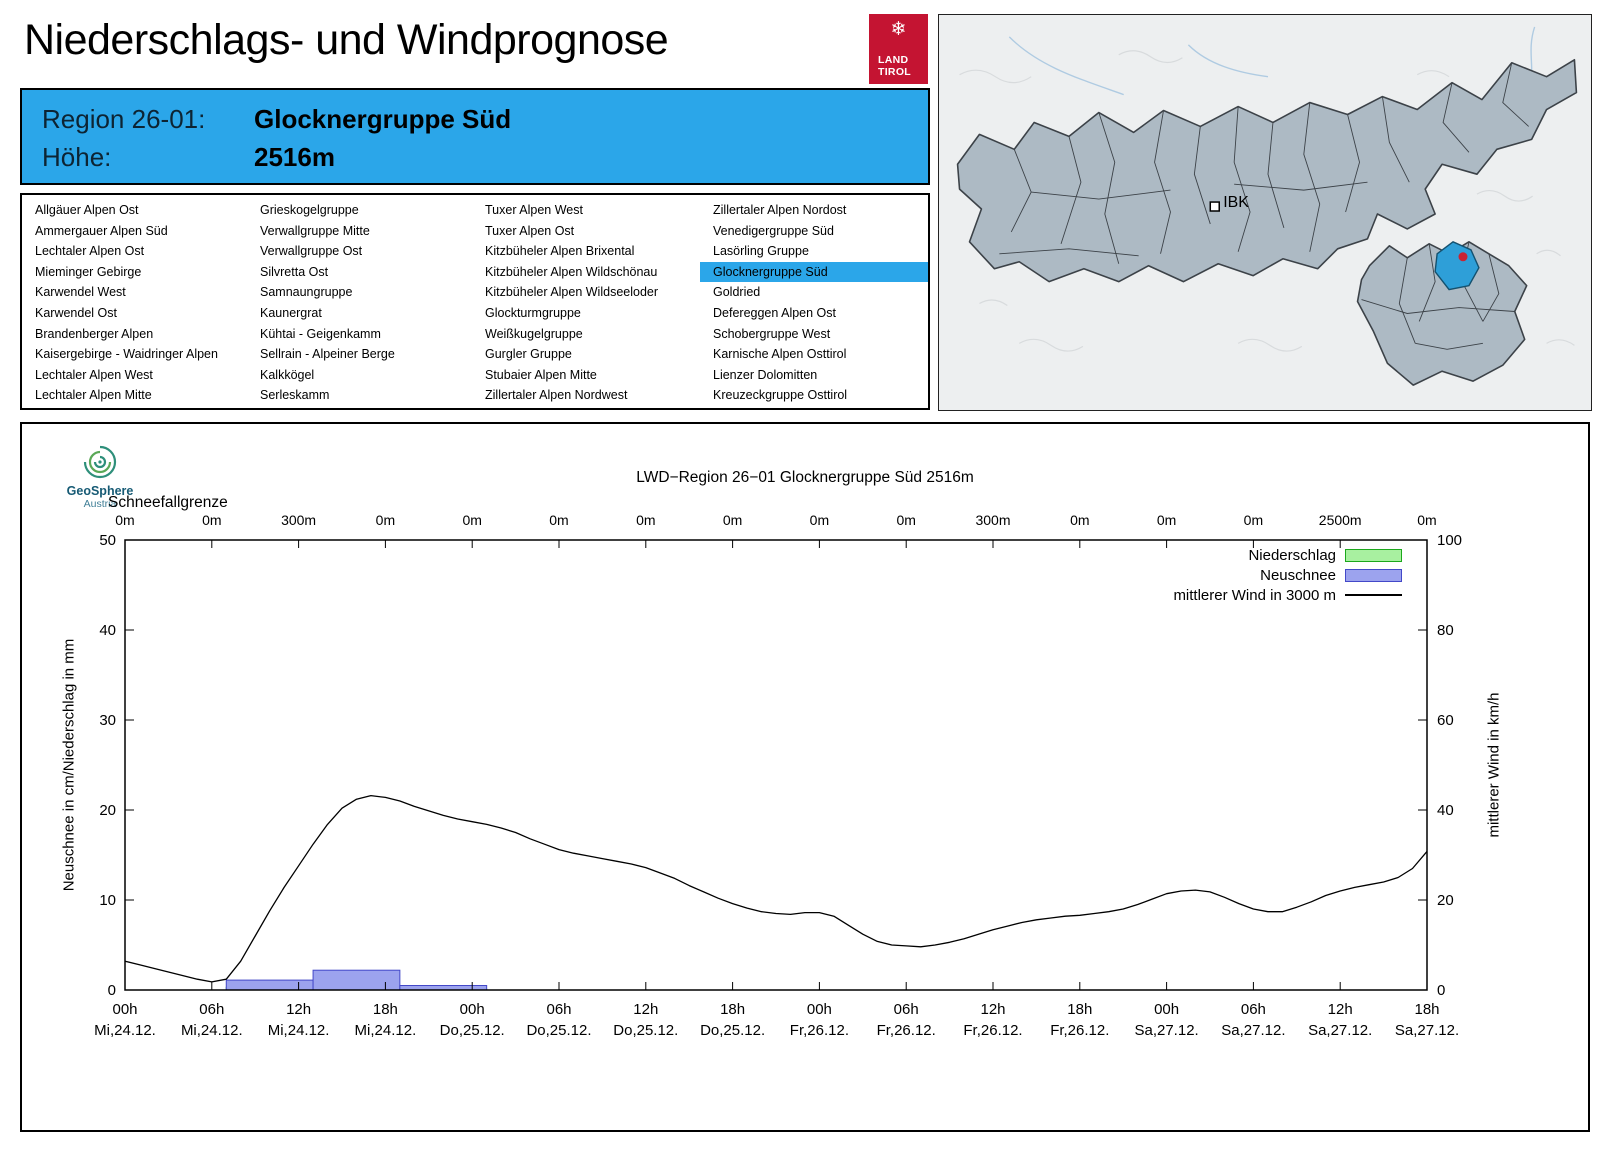 The width and height of the screenshot is (1600, 1153). What do you see at coordinates (77, 156) in the screenshot?
I see `altitude-label: Höhe:` at bounding box center [77, 156].